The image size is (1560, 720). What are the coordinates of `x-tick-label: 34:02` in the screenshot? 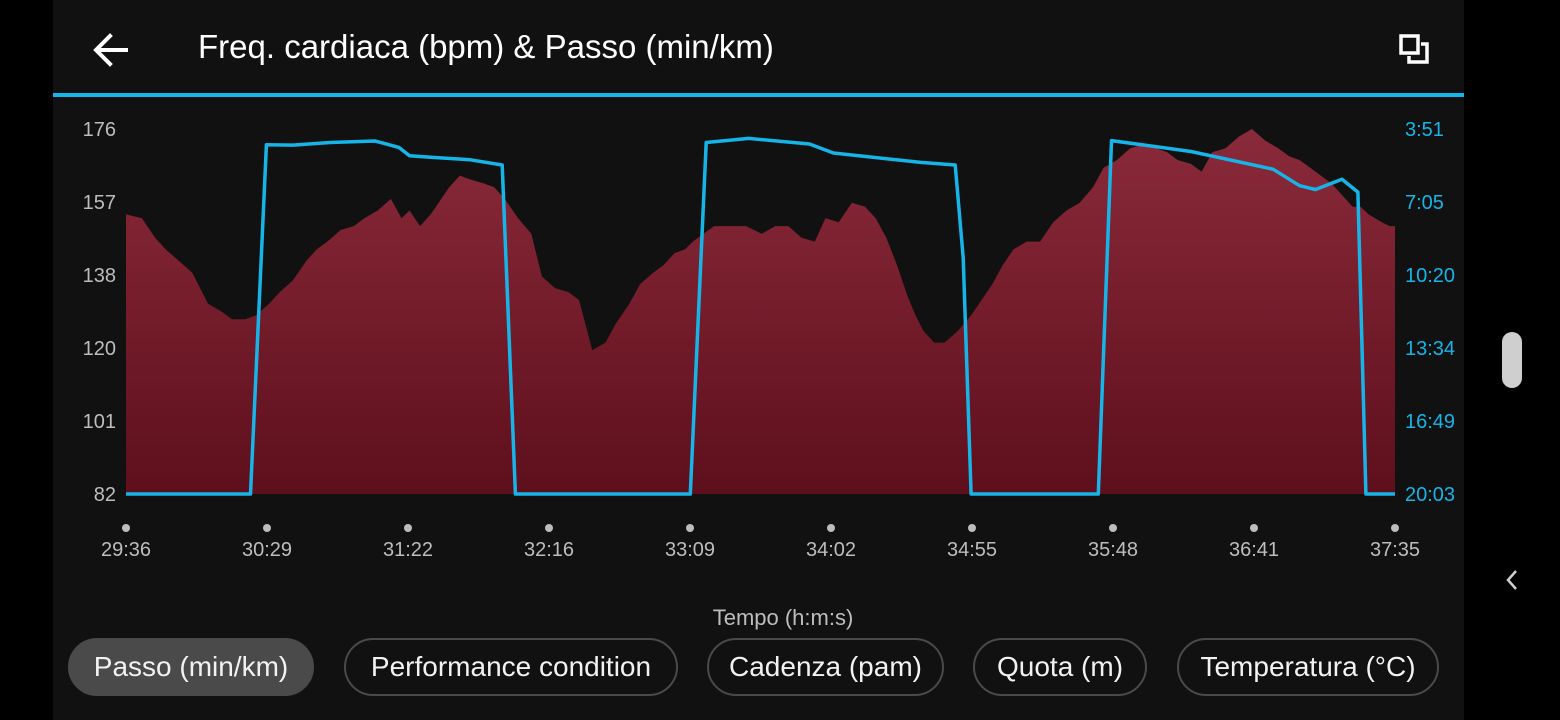 It's located at (831, 550).